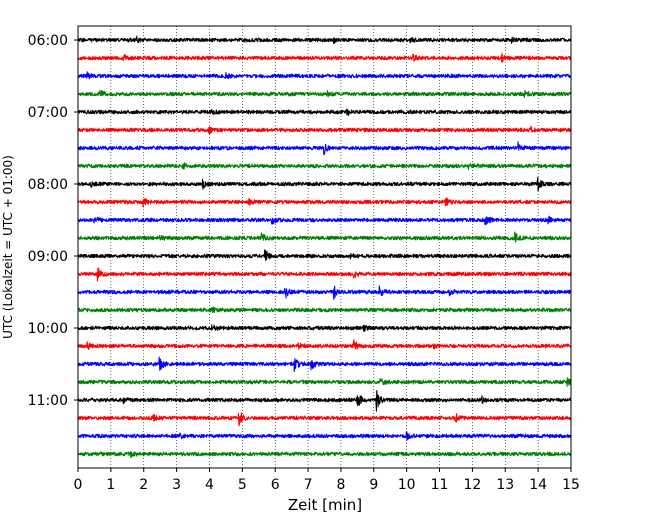  I want to click on x-tick-label: 7, so click(308, 485).